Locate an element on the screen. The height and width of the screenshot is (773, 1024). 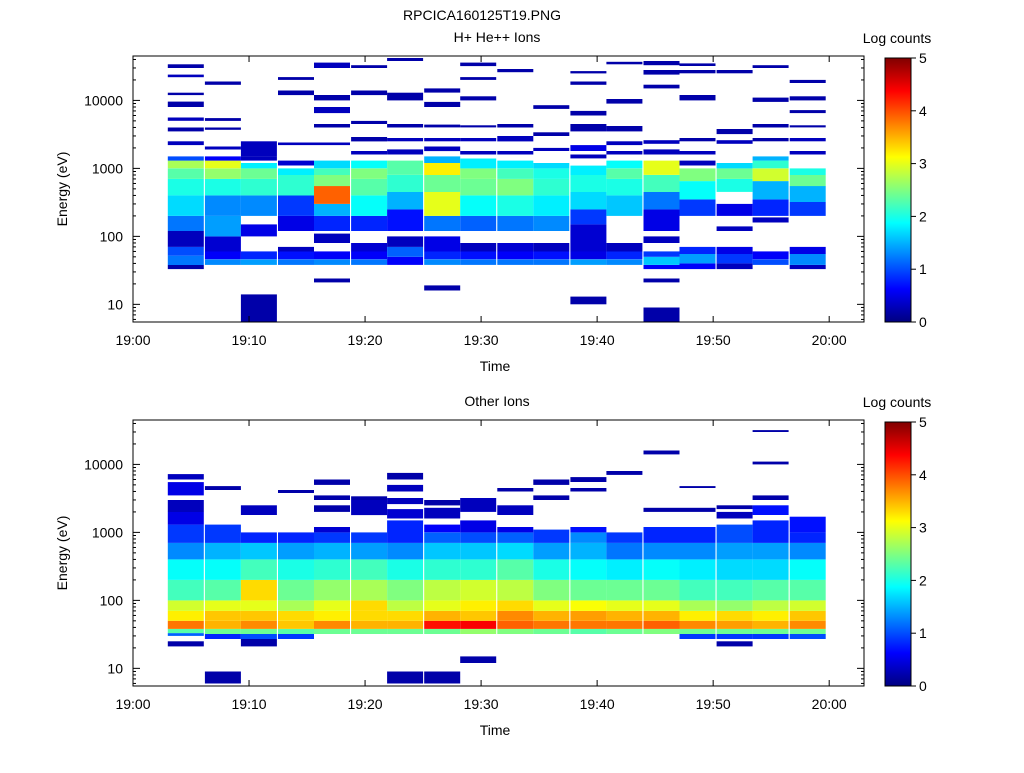
x-tick-label: 20:00 is located at coordinates (829, 340).